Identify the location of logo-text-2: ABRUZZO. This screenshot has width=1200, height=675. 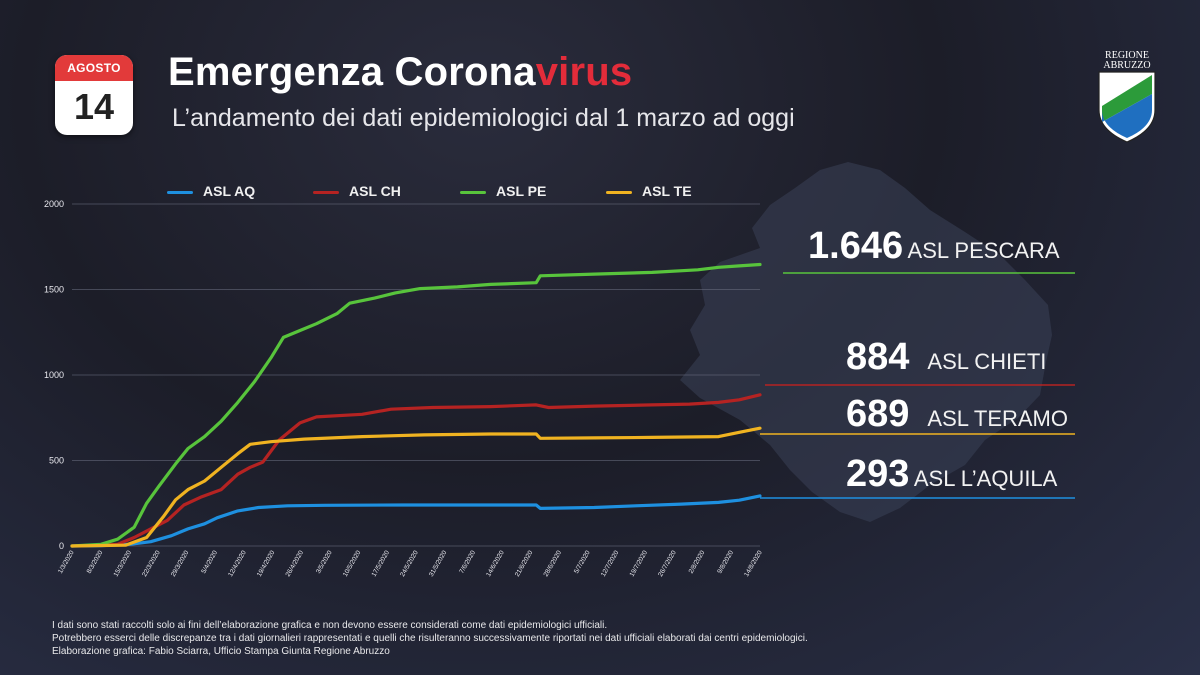
(1126, 65).